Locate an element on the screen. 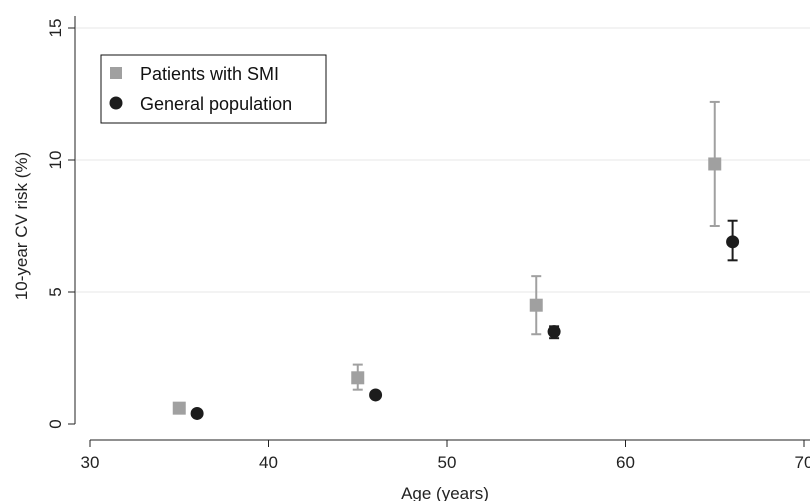 The image size is (810, 501). legend-label-patients-with-smi: Patients with SMI is located at coordinates (209, 74).